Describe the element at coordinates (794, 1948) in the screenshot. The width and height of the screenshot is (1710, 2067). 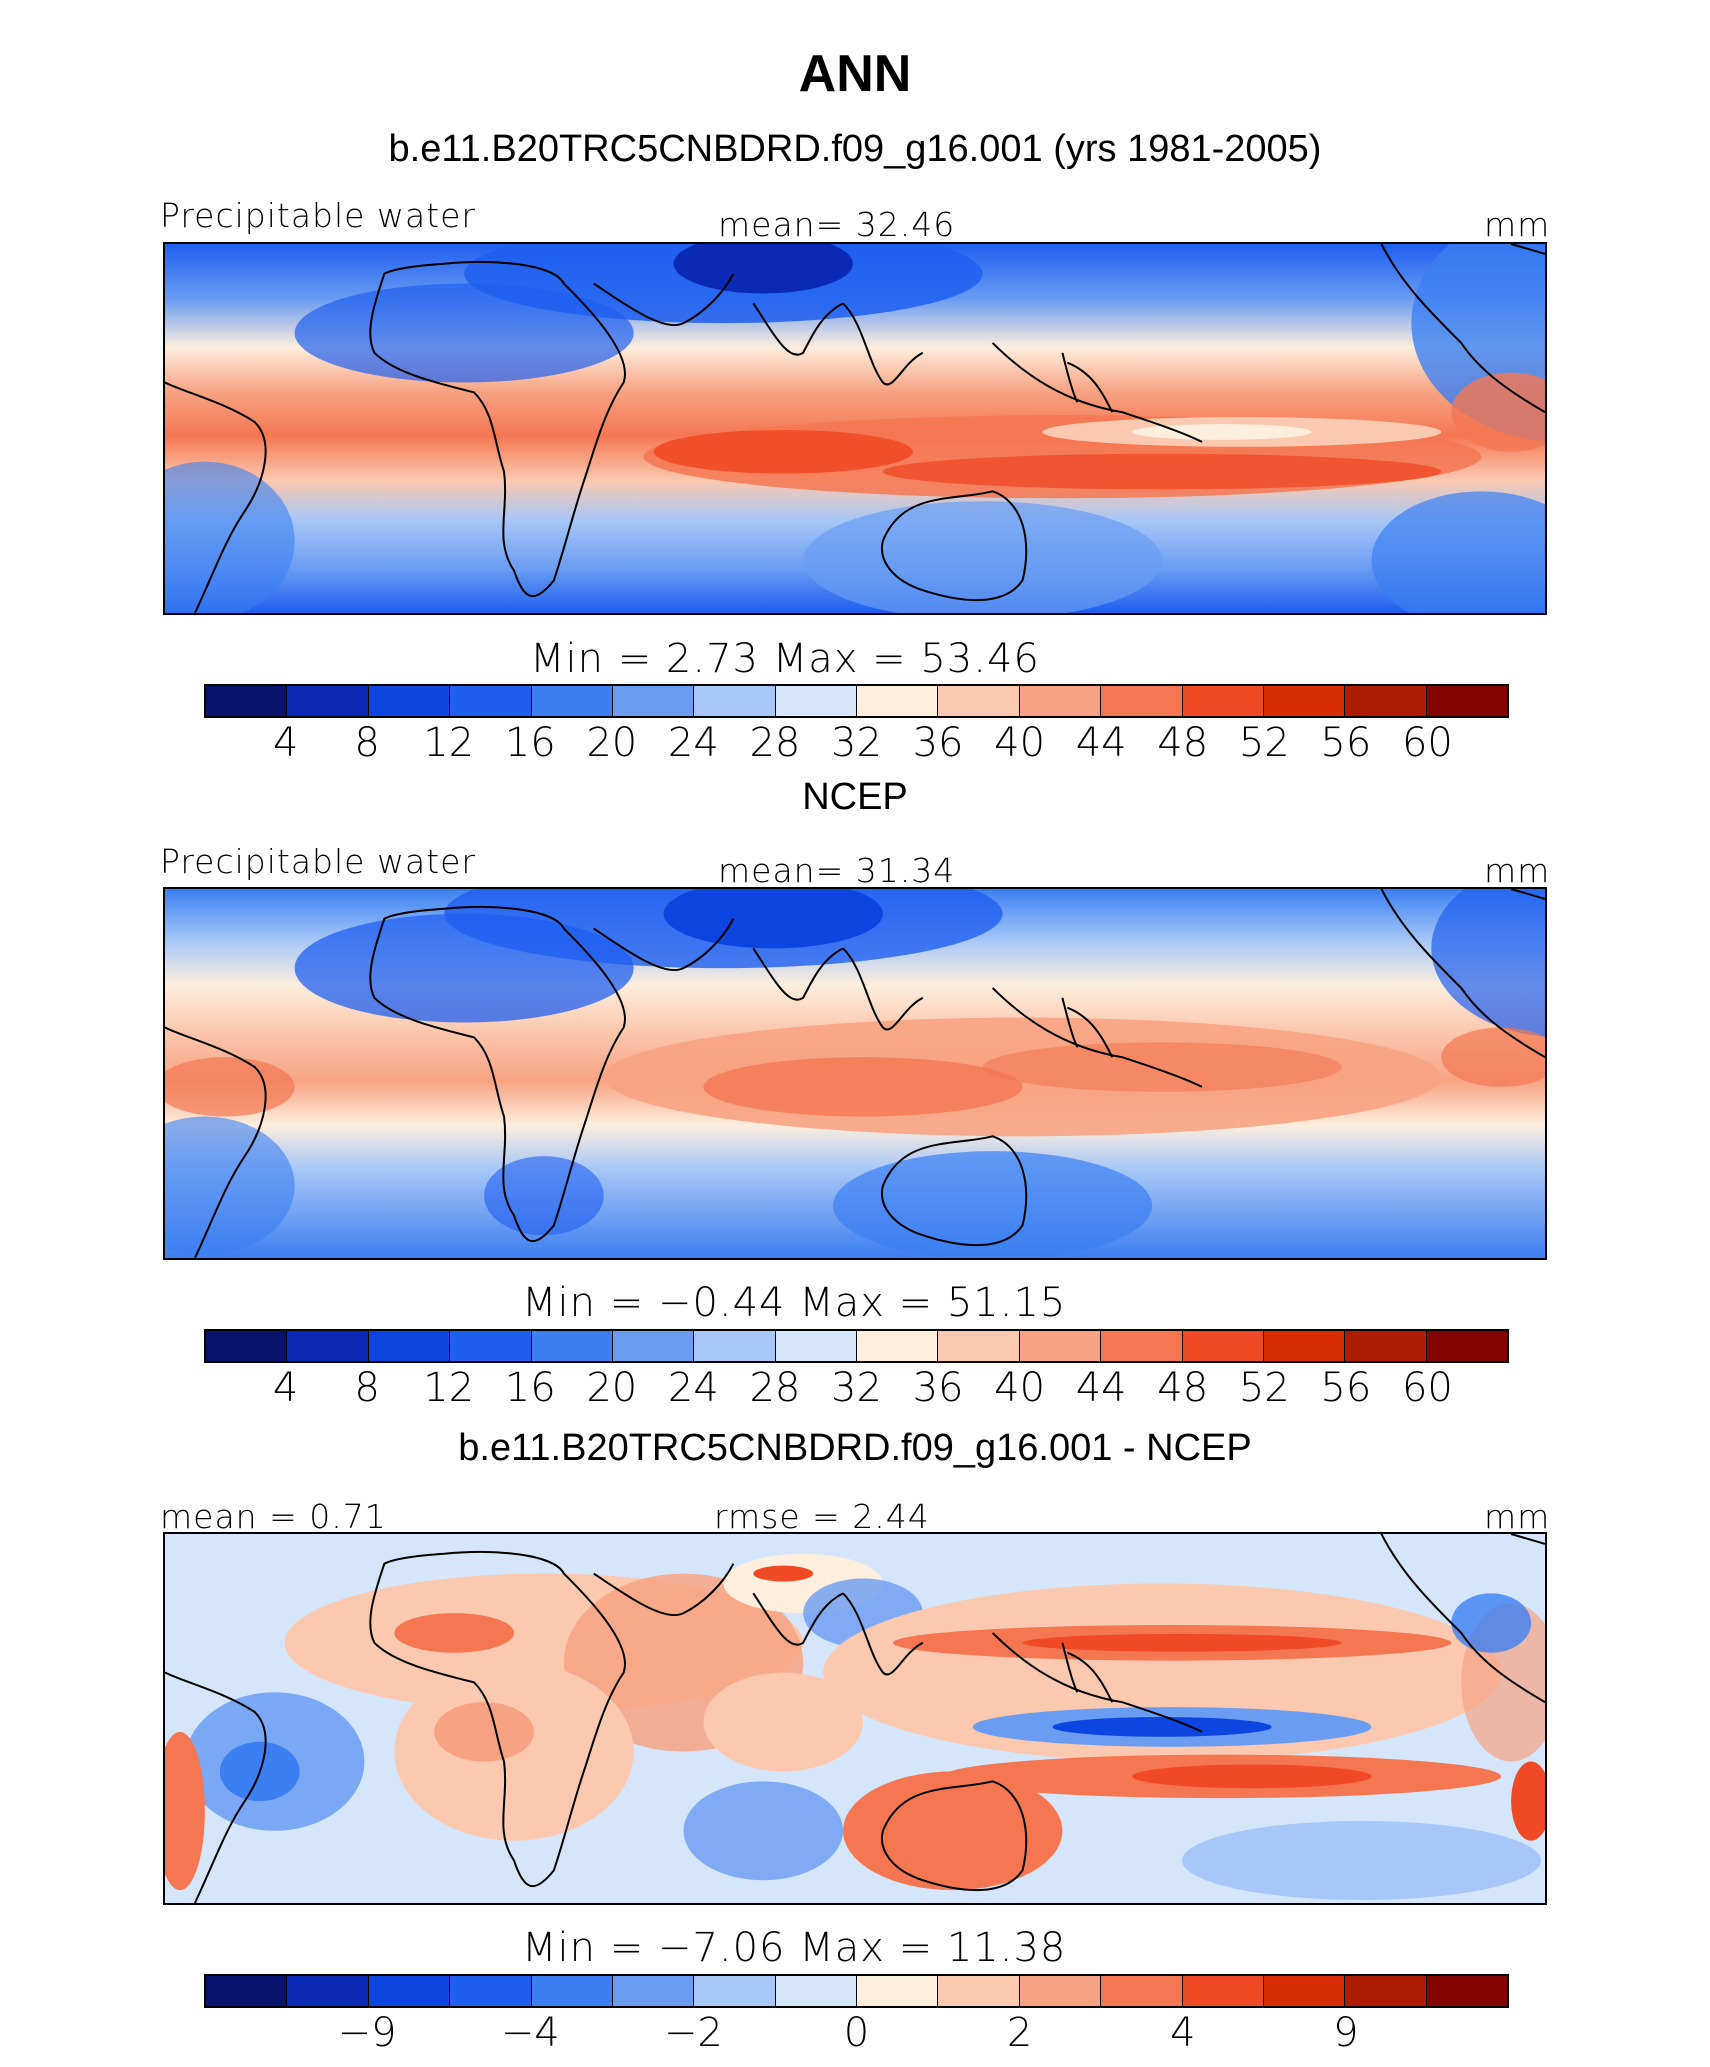
I see `panel-diff-minmax: Min = −7.06 Max = 11.38` at that location.